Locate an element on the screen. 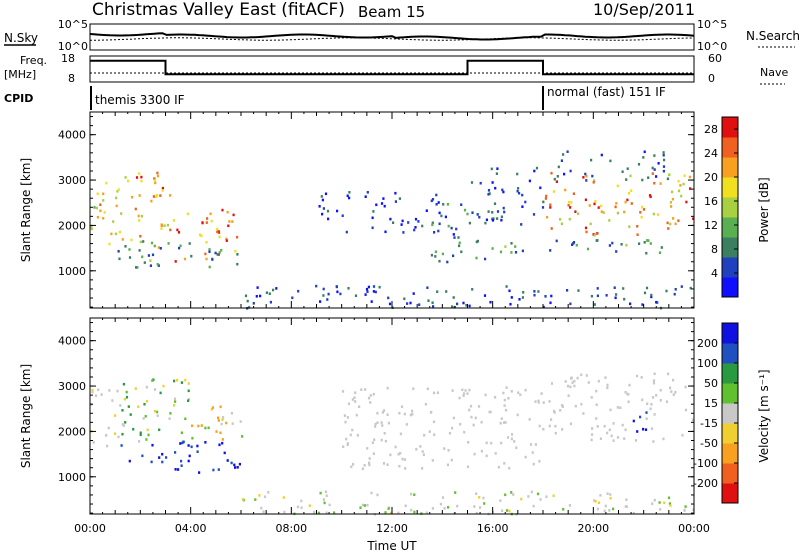 The height and width of the screenshot is (554, 800). time-axis-label: Time UT is located at coordinates (391, 546).